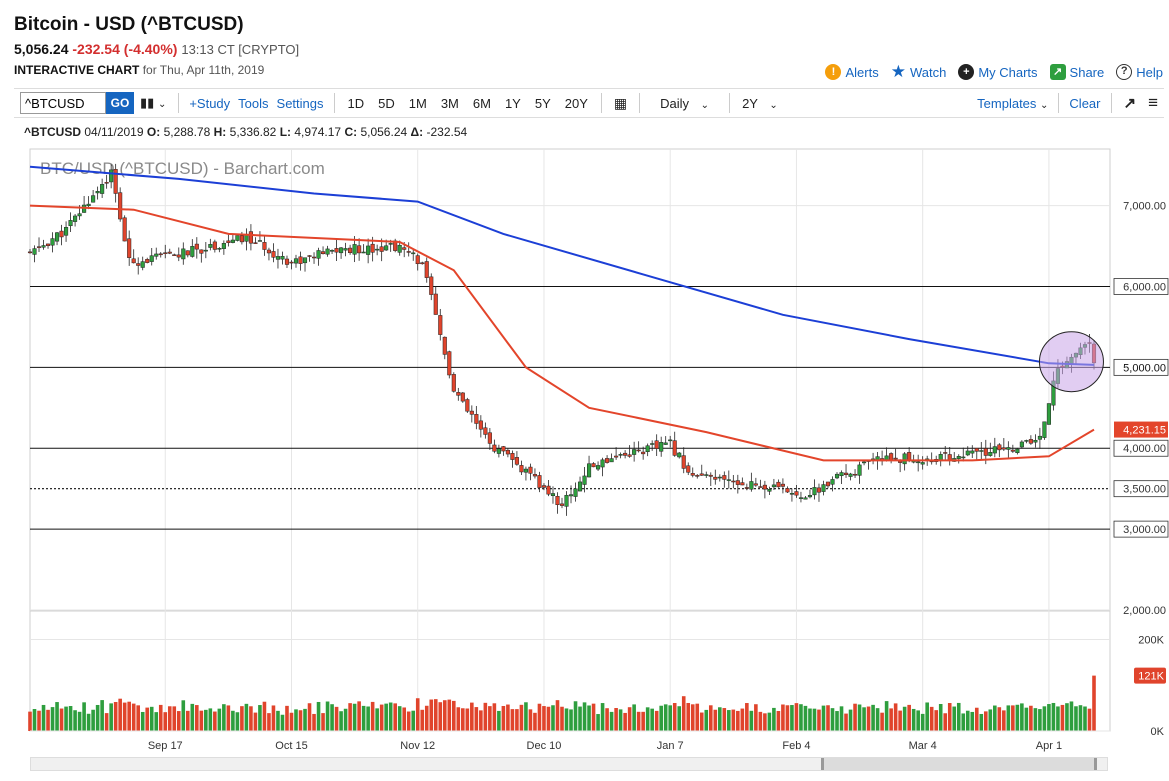 Image resolution: width=1169 pixels, height=781 pixels. What do you see at coordinates (63, 103) in the screenshot?
I see `symbol-input` at bounding box center [63, 103].